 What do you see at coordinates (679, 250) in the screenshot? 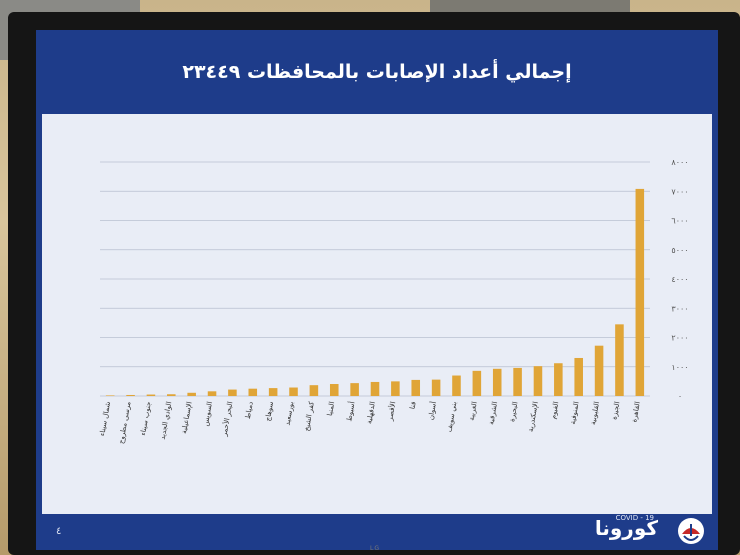
I see `y-tick-label: ٥٠٠٠` at bounding box center [679, 250].